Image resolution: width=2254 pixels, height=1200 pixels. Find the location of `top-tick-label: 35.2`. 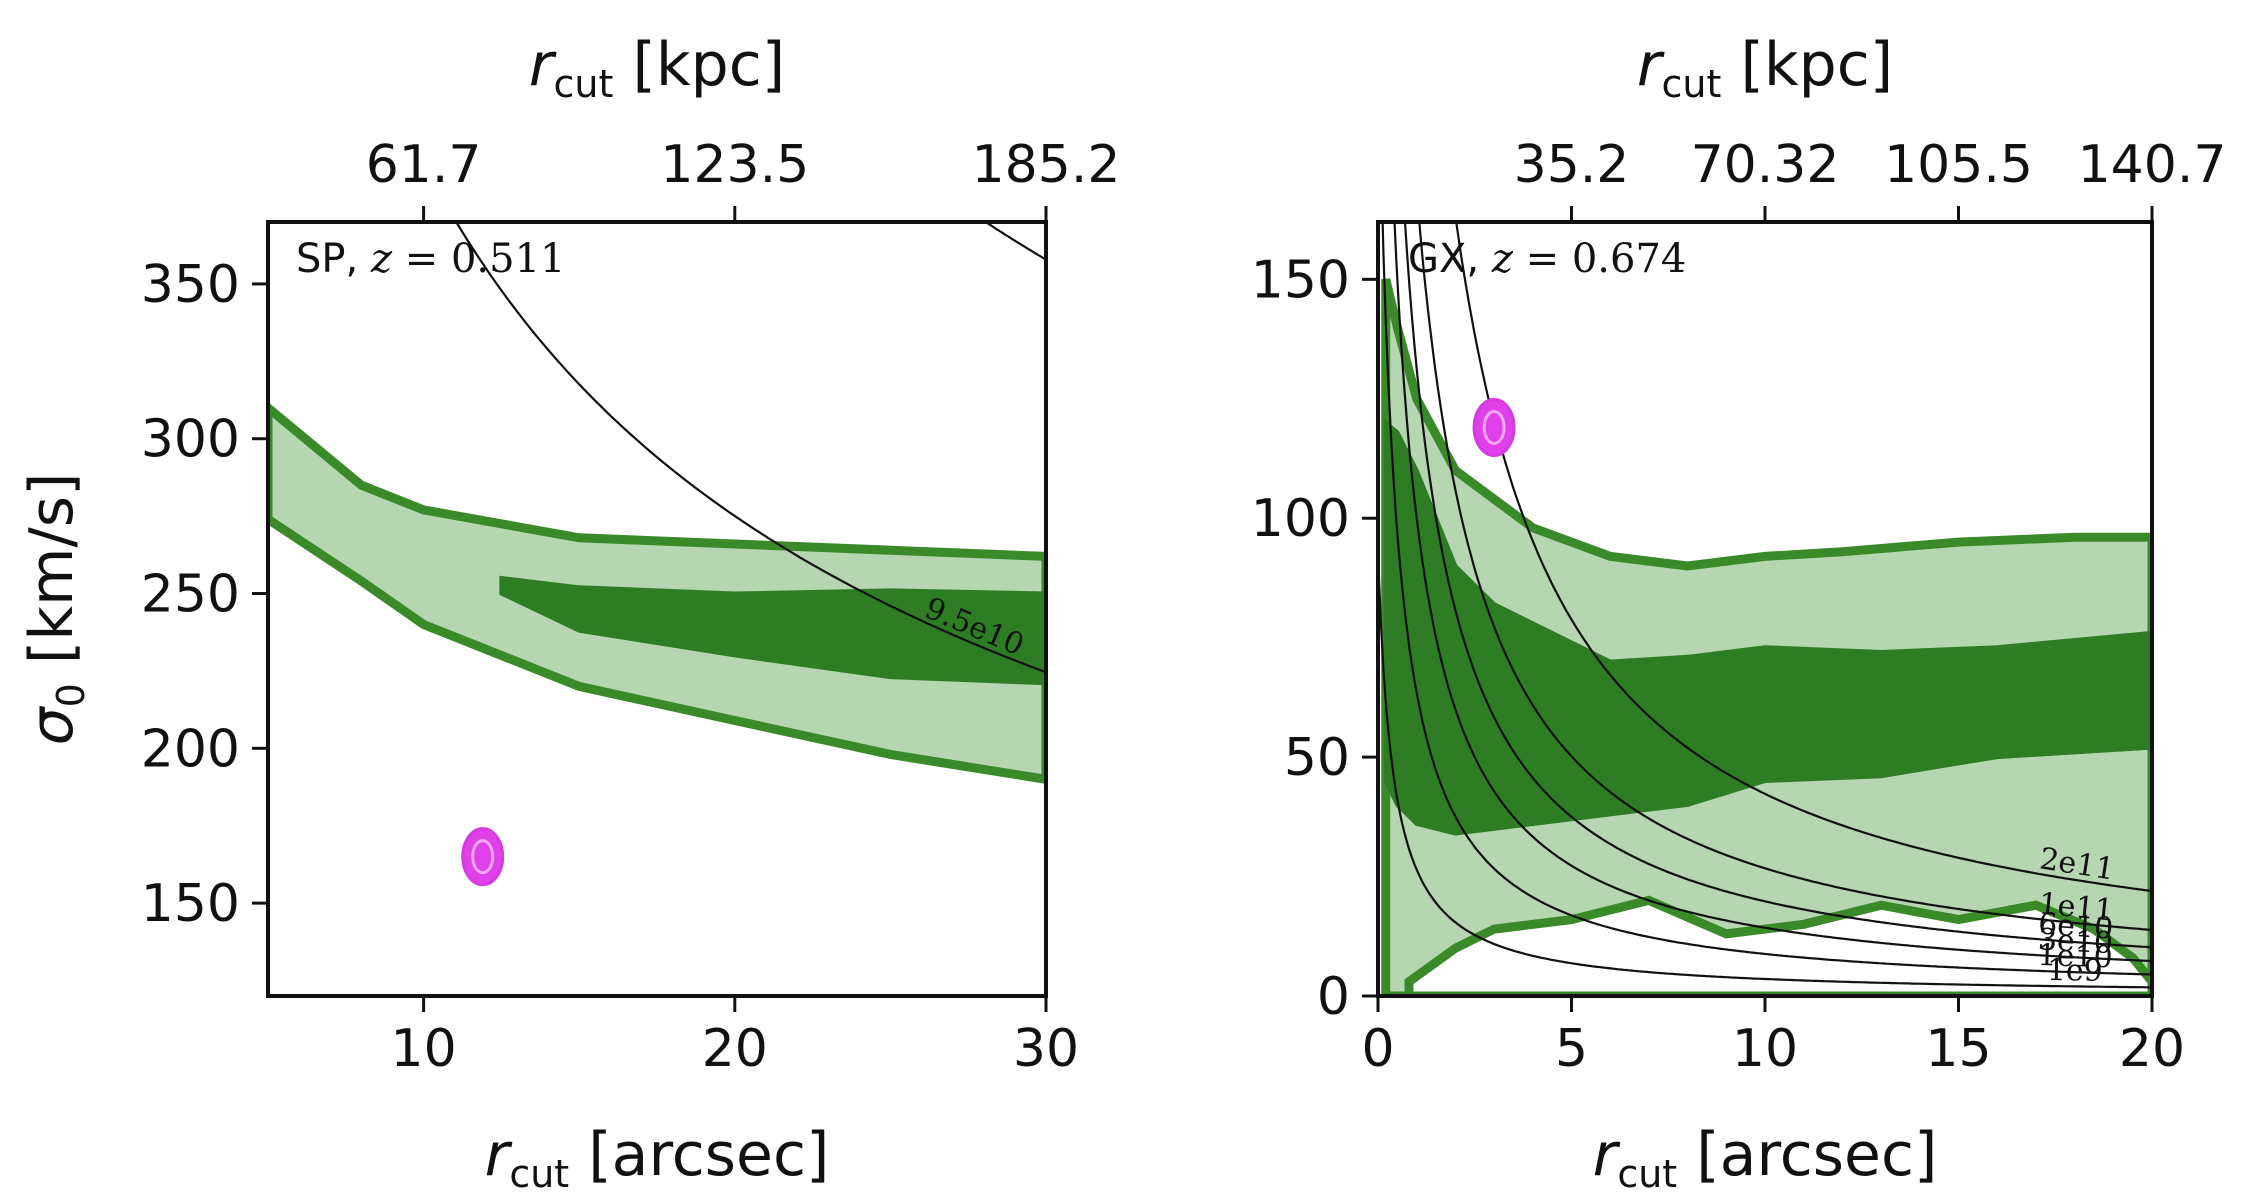

top-tick-label: 35.2 is located at coordinates (1572, 165).